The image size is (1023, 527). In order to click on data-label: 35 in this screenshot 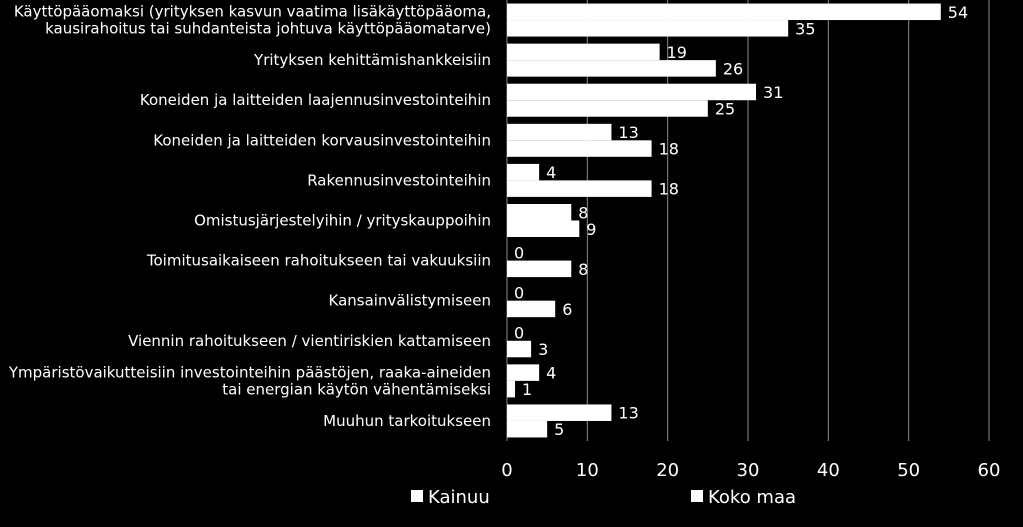, I will do `click(805, 28)`.